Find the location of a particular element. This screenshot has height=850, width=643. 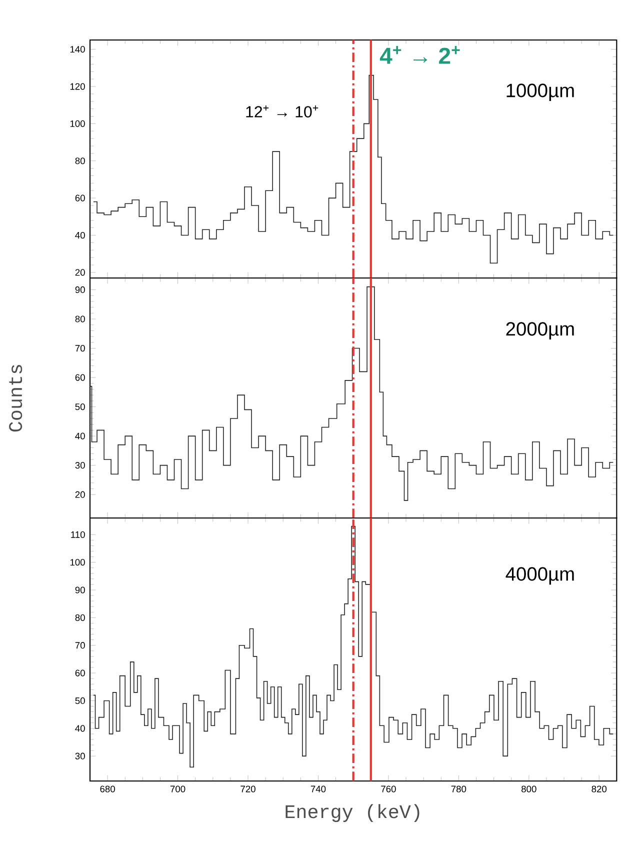

x-tick-label: 740 is located at coordinates (318, 789).